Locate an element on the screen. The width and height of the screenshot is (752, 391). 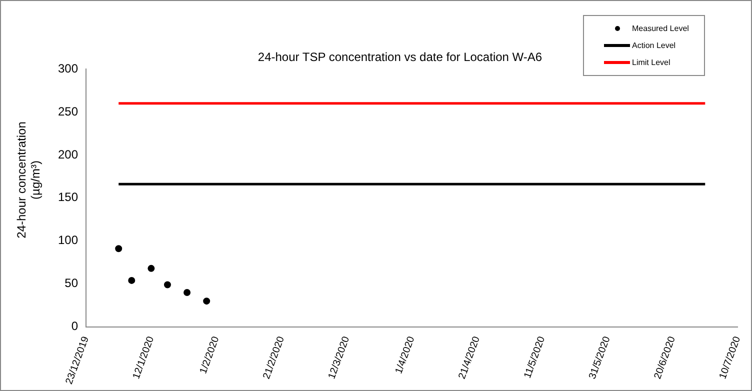
legend-label: Measured Level is located at coordinates (660, 28).